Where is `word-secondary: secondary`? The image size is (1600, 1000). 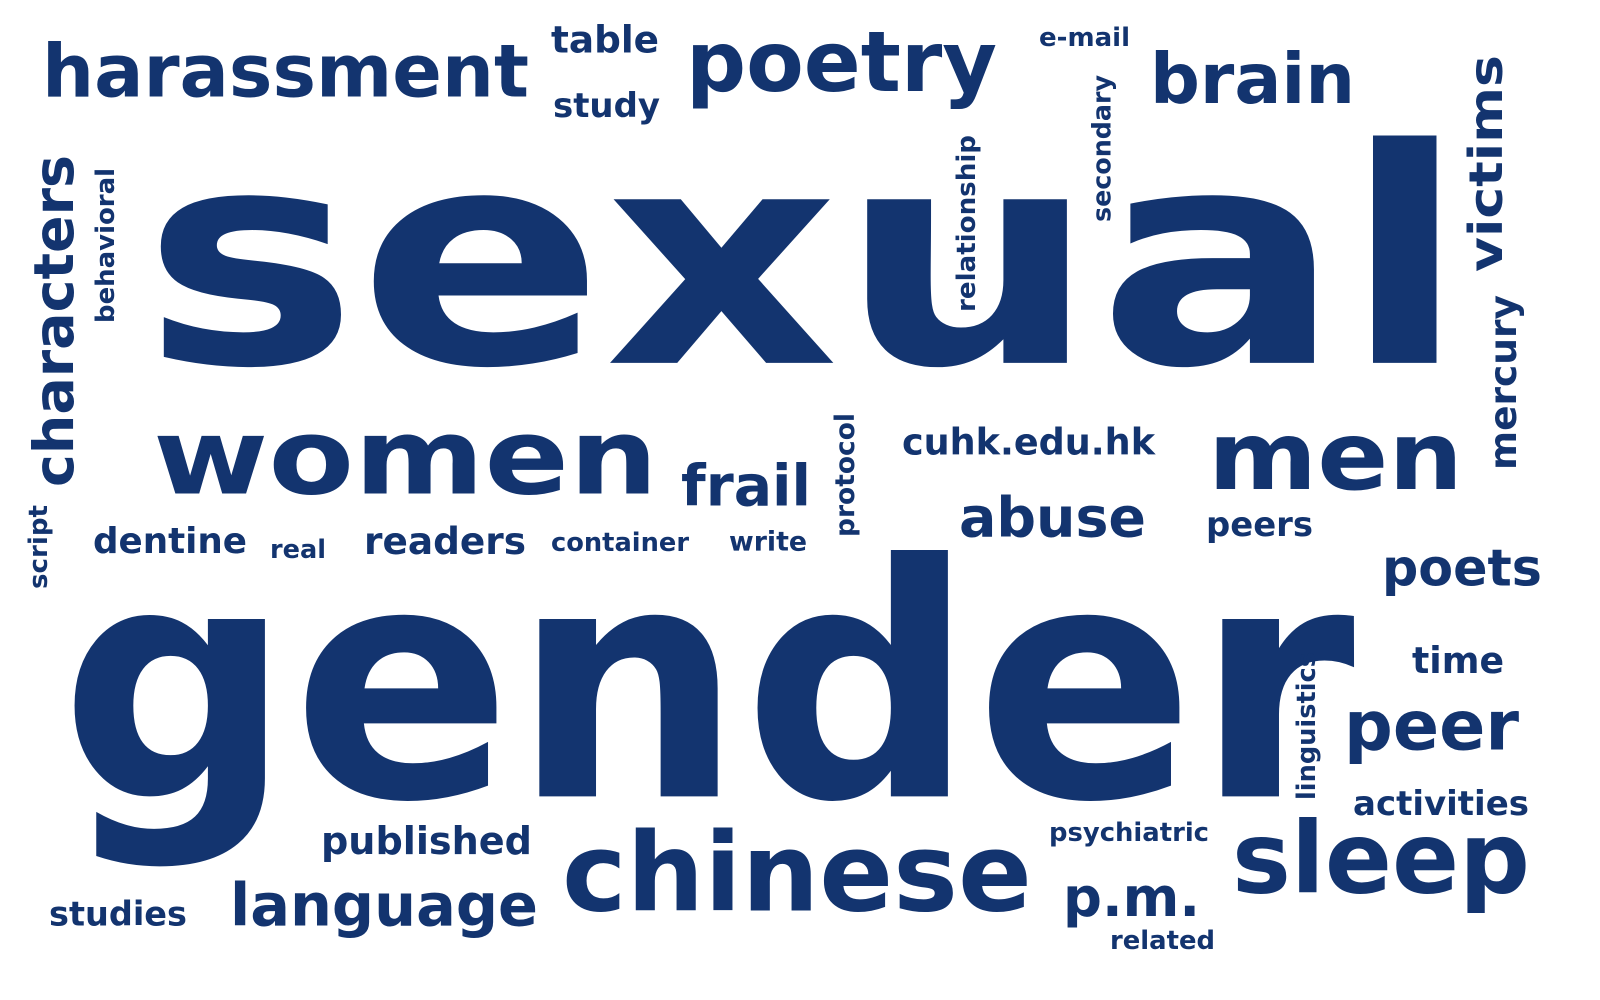
word-secondary: secondary is located at coordinates (1101, 148).